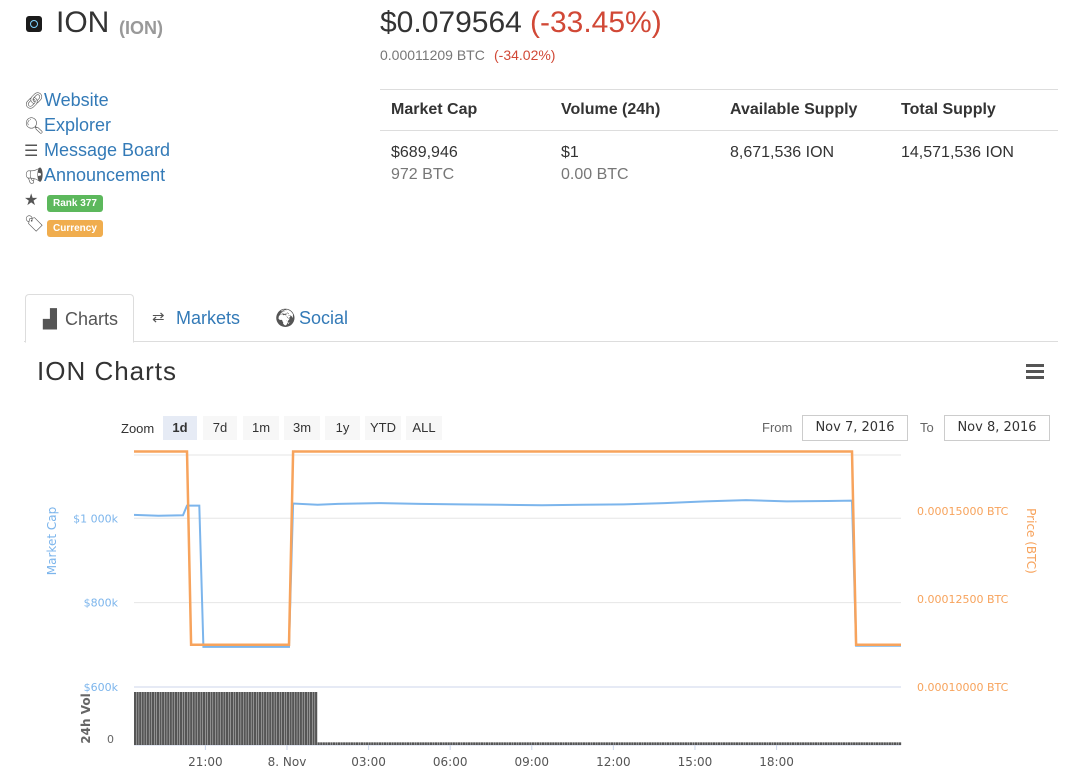 This screenshot has height=772, width=1071. I want to click on tab-markets: ⇄ Markets, so click(196, 318).